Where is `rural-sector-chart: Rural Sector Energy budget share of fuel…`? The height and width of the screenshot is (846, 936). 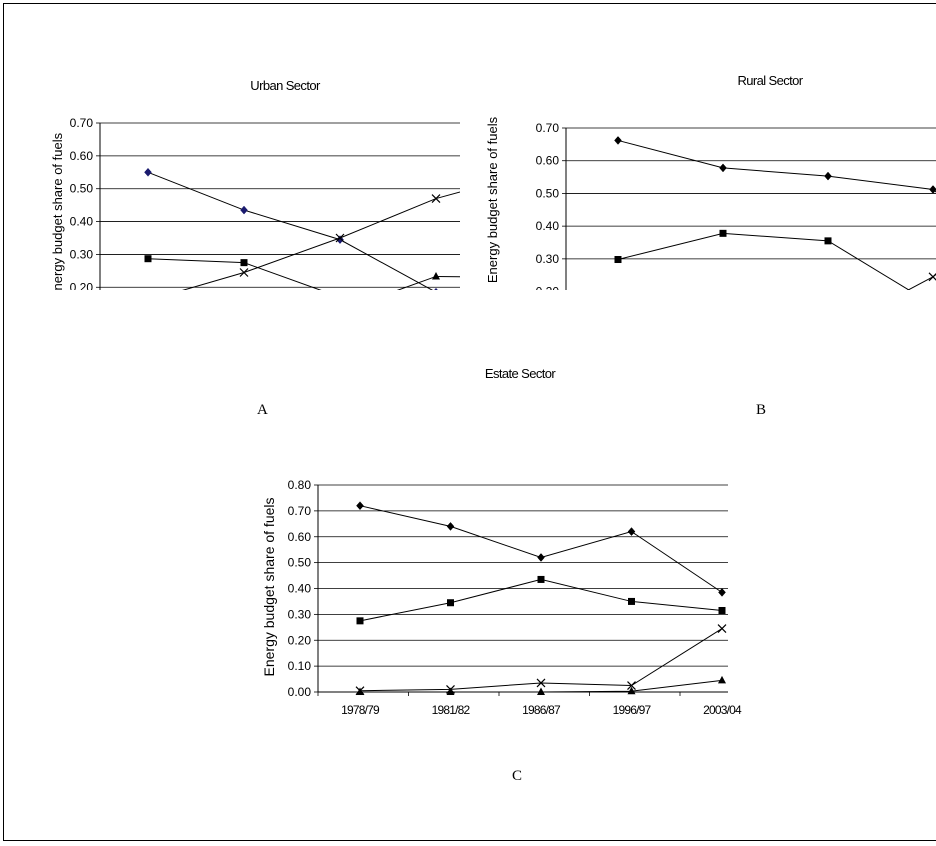
rural-sector-chart: Rural Sector Energy budget share of fuel… is located at coordinates (710, 181).